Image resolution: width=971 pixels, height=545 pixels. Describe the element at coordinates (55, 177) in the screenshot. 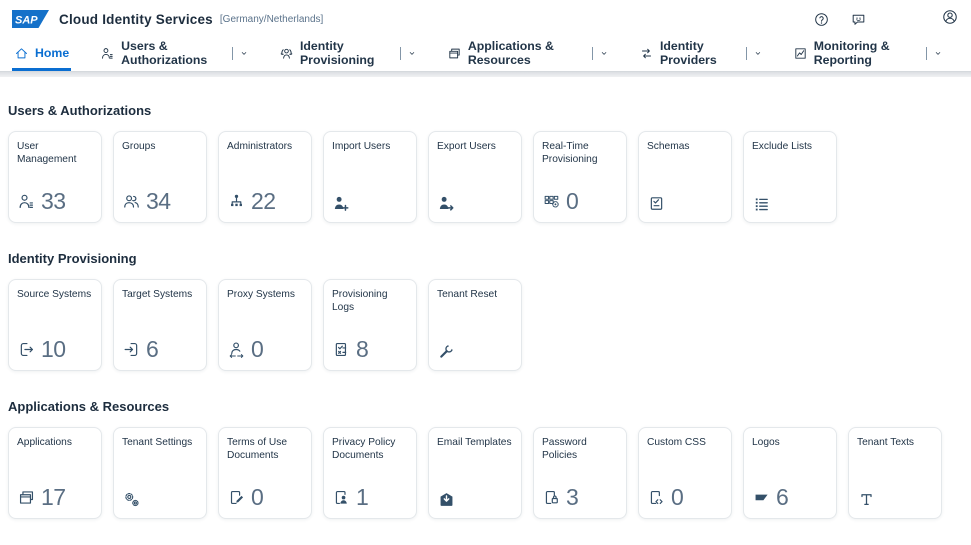

I see `tile-user-management: User Management 33` at that location.